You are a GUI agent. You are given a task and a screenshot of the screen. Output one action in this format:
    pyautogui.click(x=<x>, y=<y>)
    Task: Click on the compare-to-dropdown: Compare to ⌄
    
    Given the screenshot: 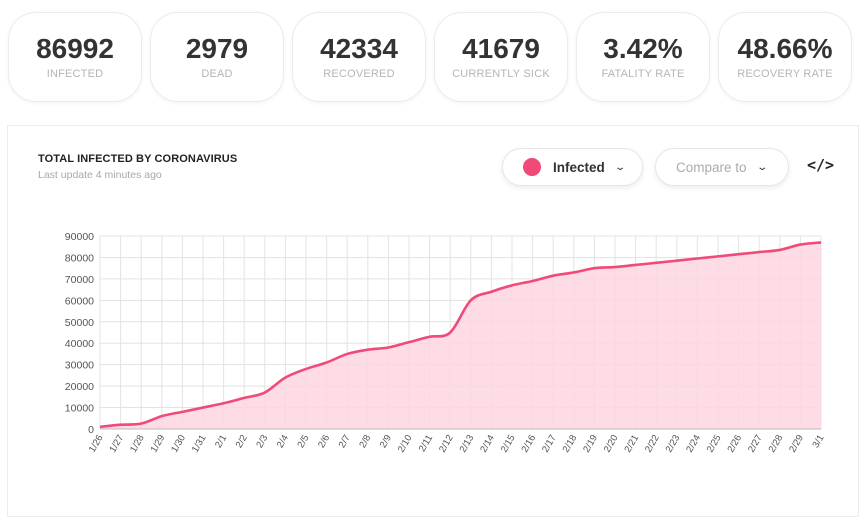 What is the action you would take?
    pyautogui.click(x=722, y=167)
    